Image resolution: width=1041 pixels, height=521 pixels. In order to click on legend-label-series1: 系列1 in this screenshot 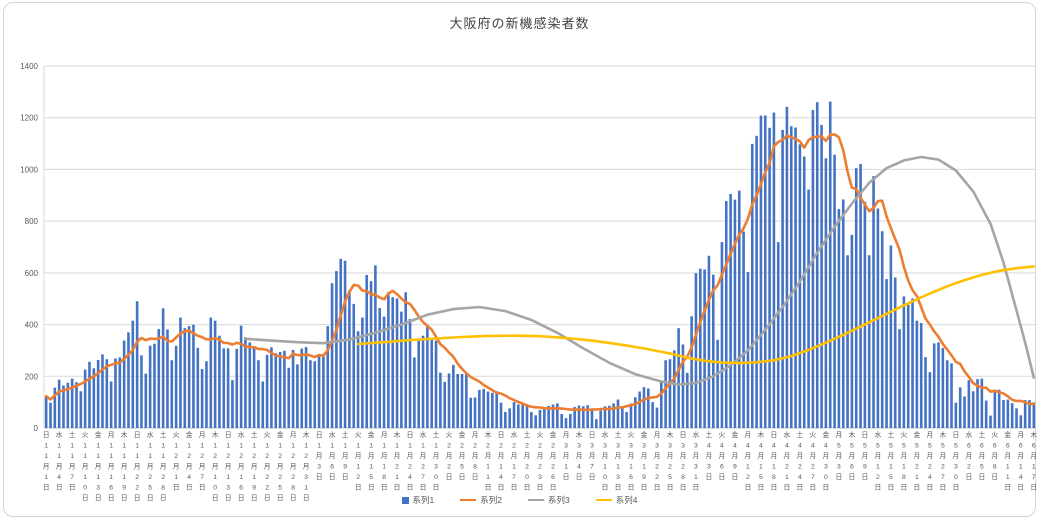, I will do `click(423, 500)`.